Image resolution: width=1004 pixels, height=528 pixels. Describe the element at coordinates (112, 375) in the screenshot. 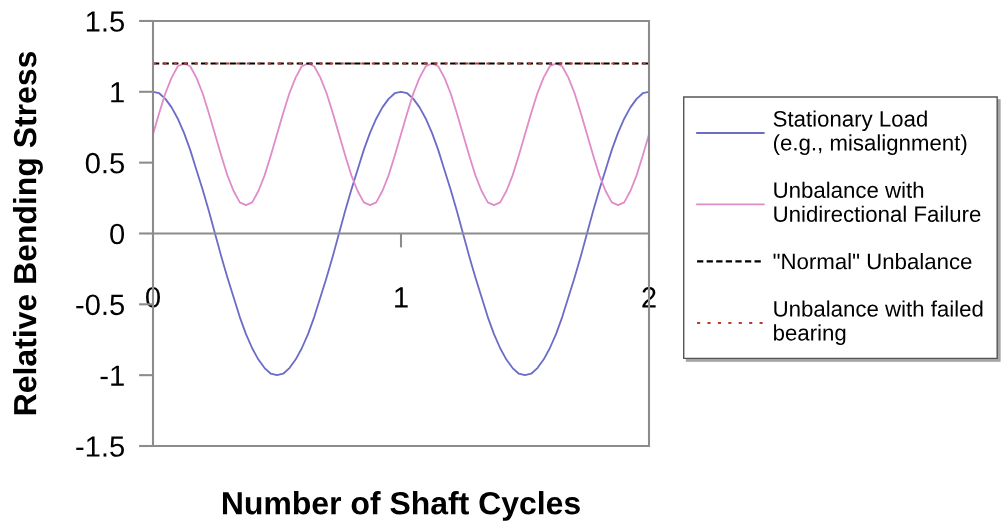

I see `y-tick-label: -1` at that location.